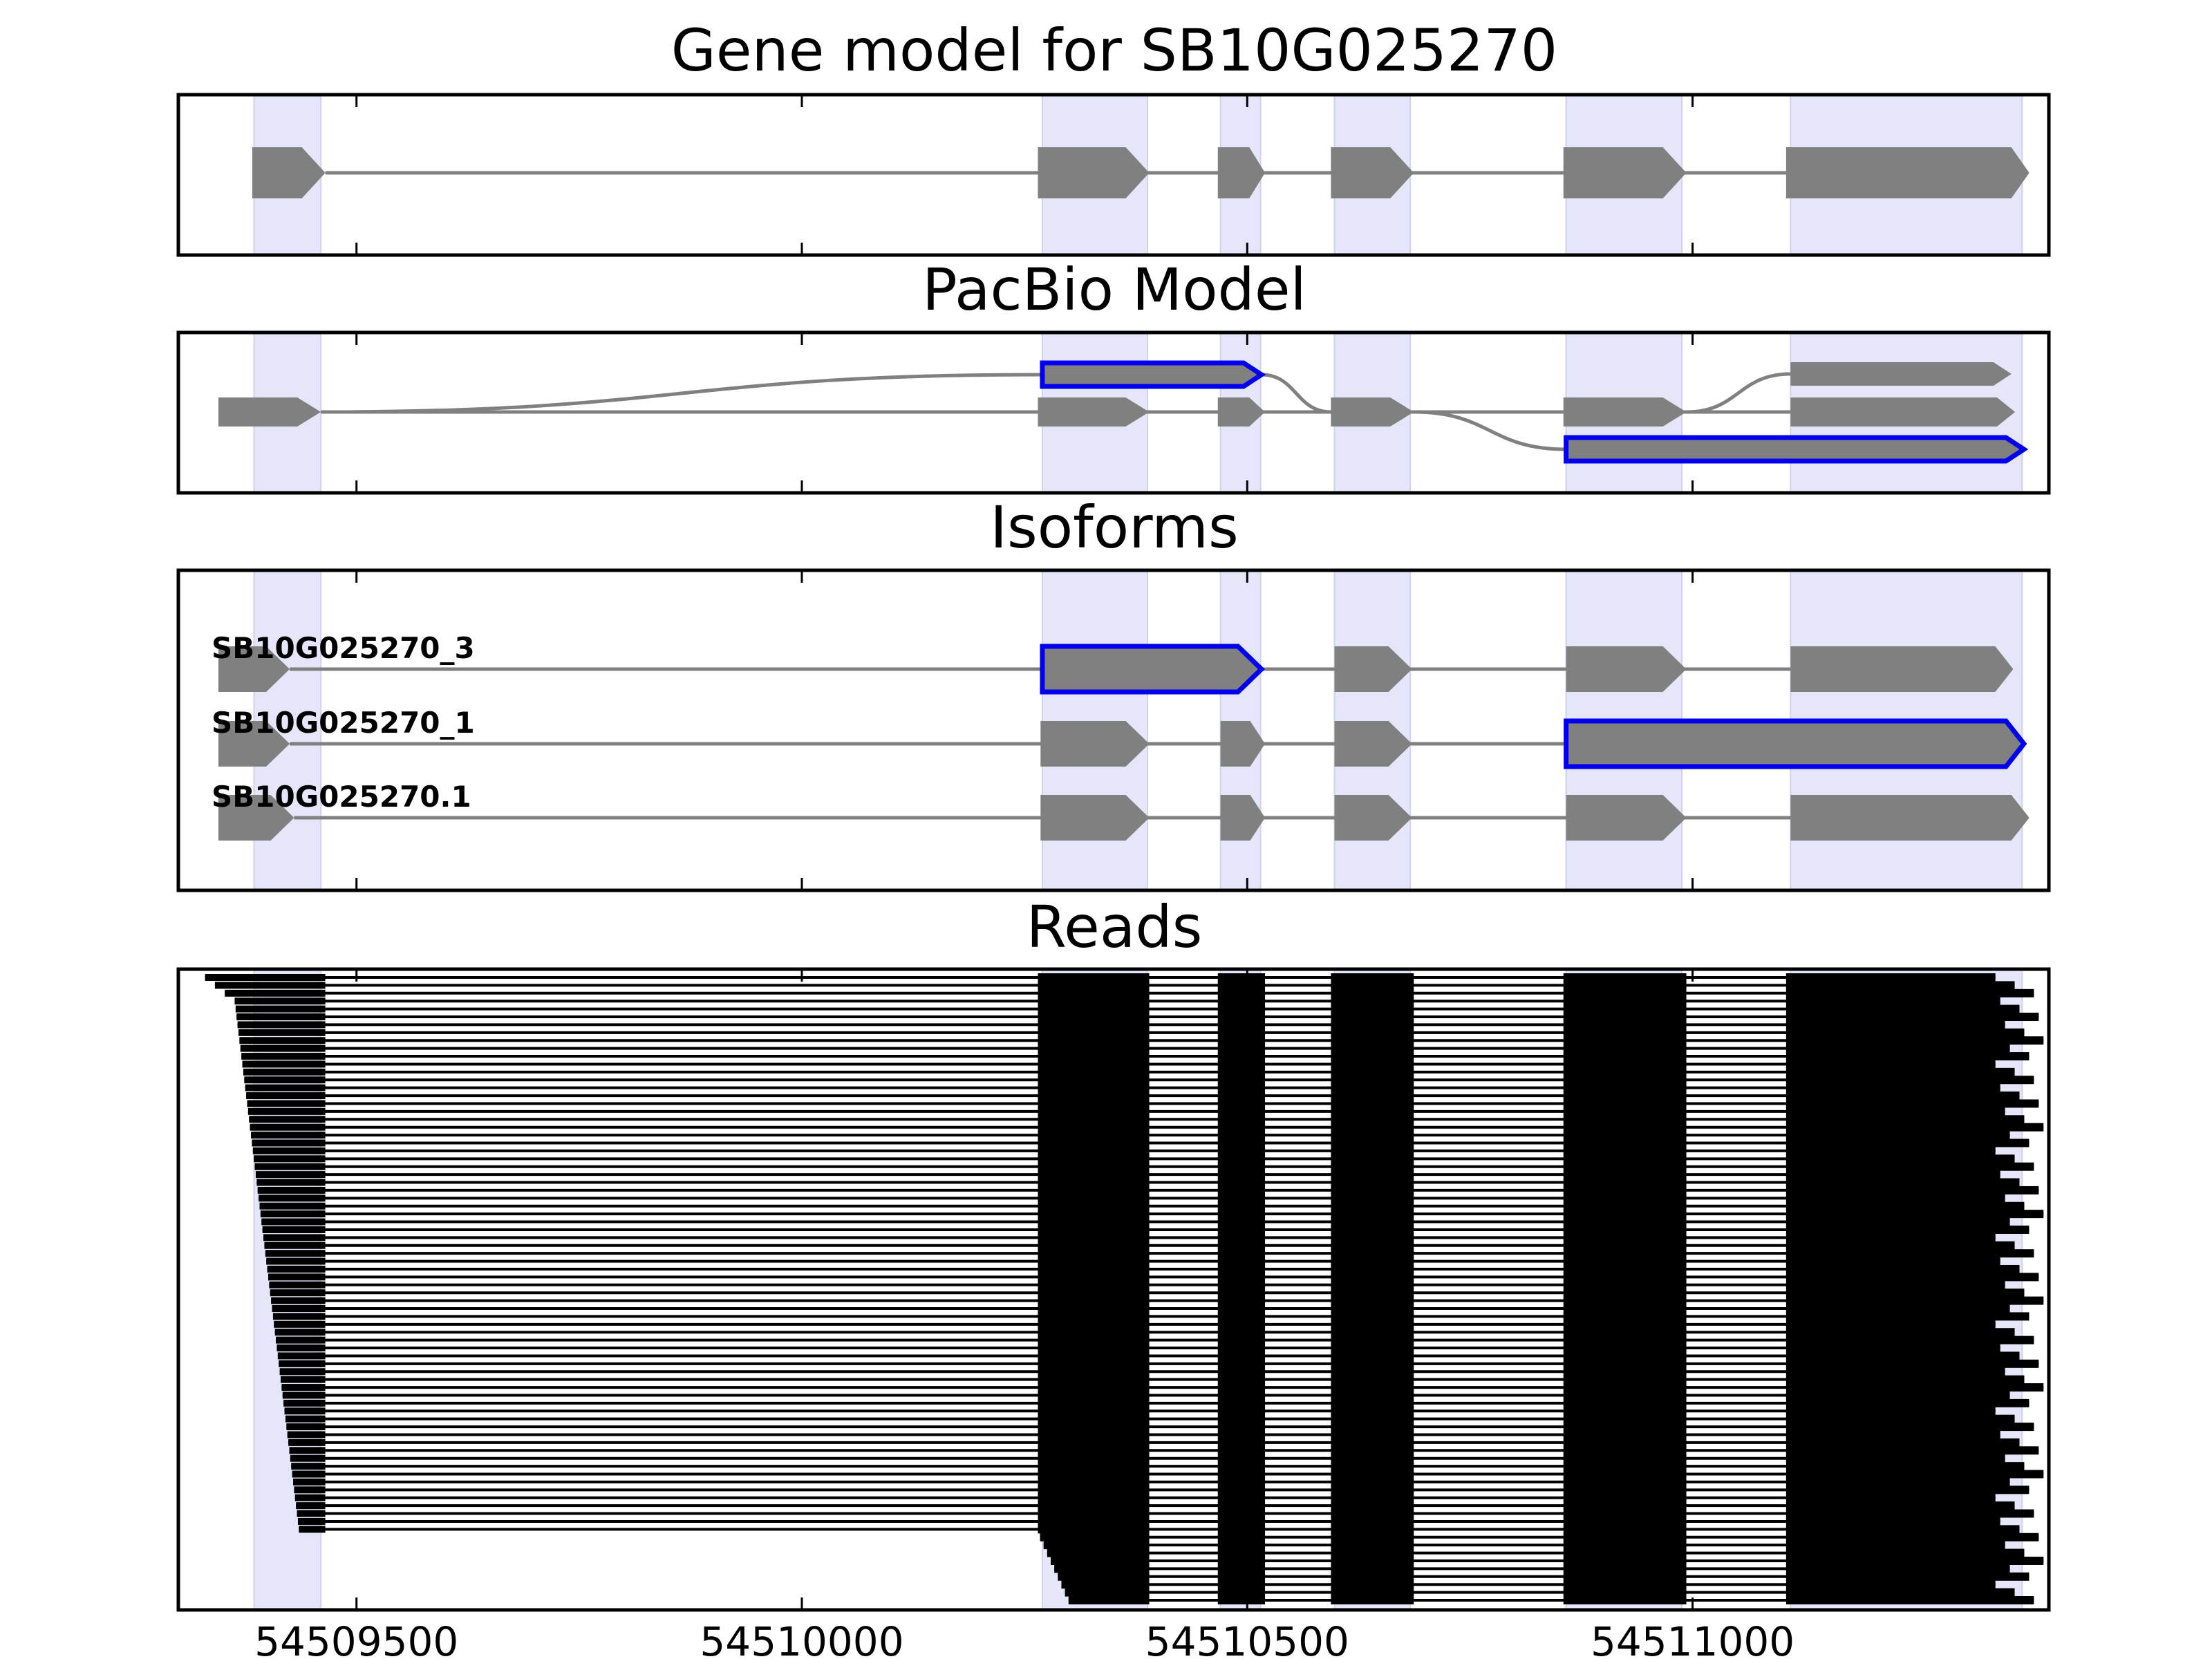  Describe the element at coordinates (285, 1087) in the screenshot. I see `read-15-first-exon` at that location.